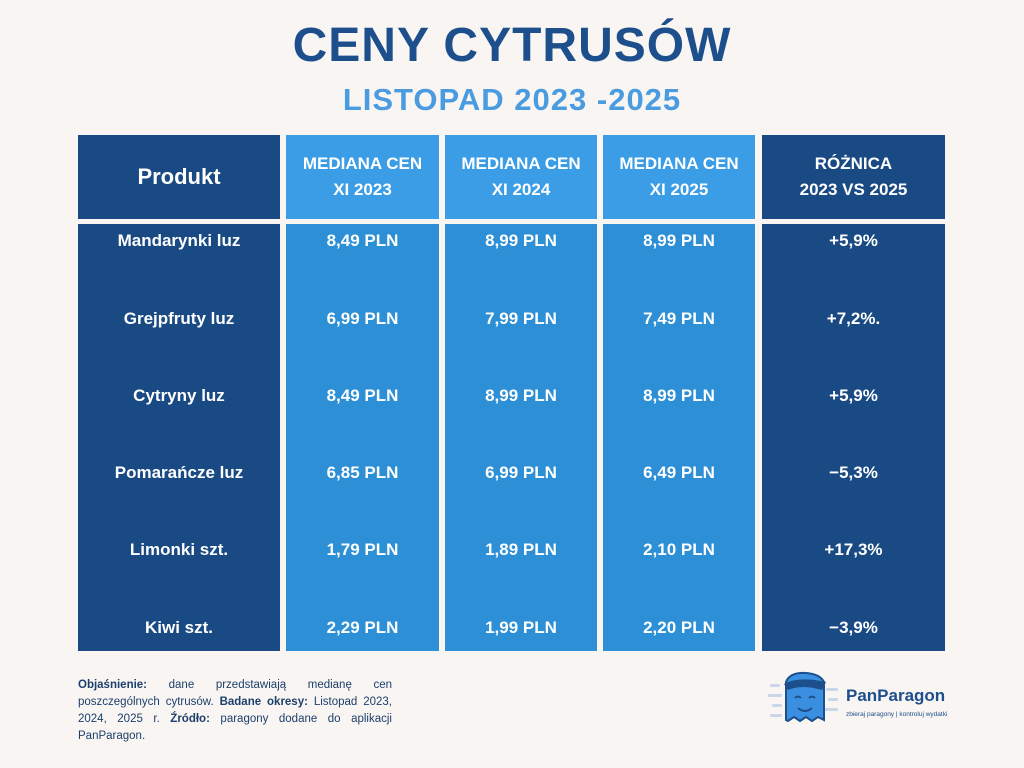  What do you see at coordinates (679, 549) in the screenshot?
I see `value-cell: 2,10 PLN` at bounding box center [679, 549].